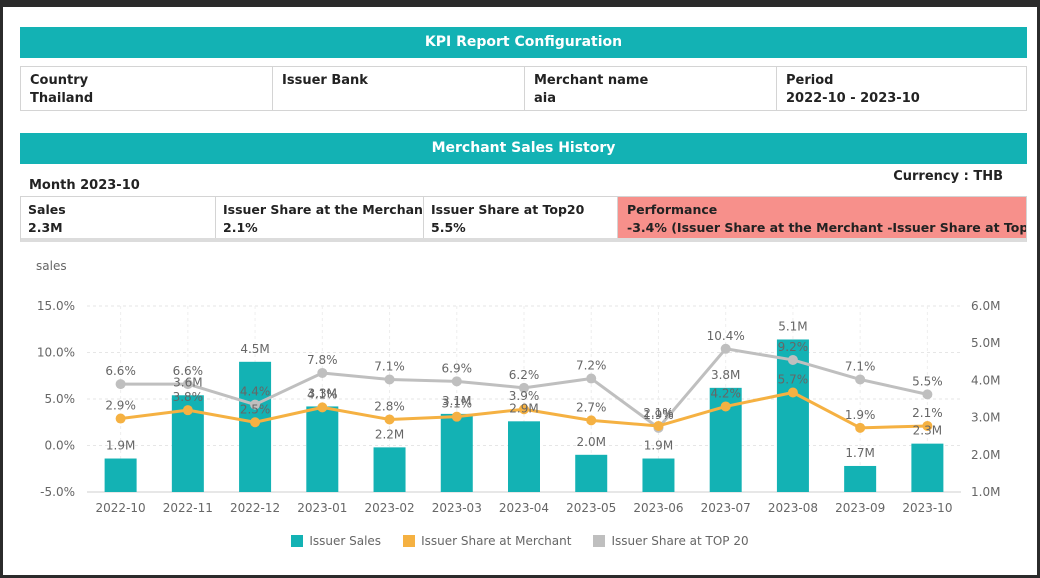  What do you see at coordinates (325, 80) in the screenshot?
I see `issuer-bank-label: Issuer Bank` at bounding box center [325, 80].